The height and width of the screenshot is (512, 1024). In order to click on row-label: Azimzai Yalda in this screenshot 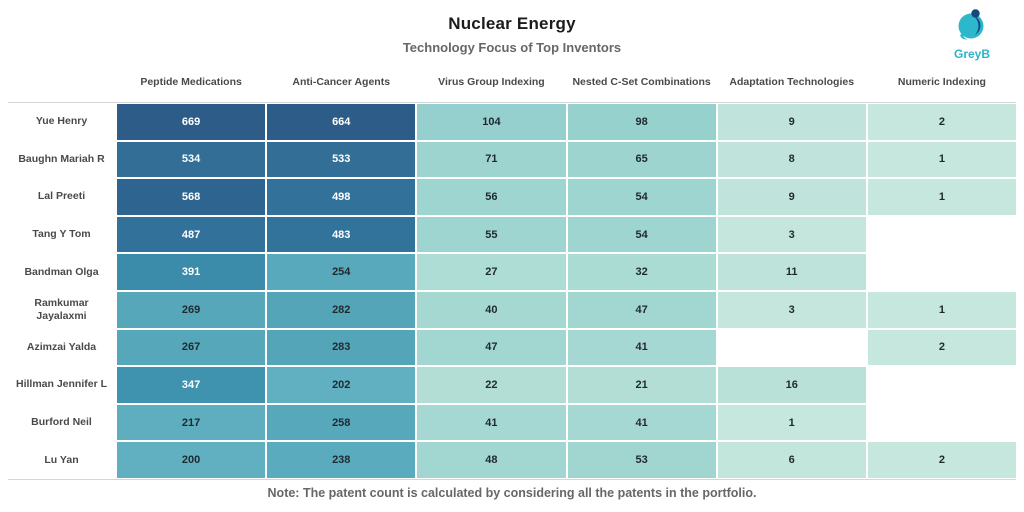, I will do `click(61, 347)`.